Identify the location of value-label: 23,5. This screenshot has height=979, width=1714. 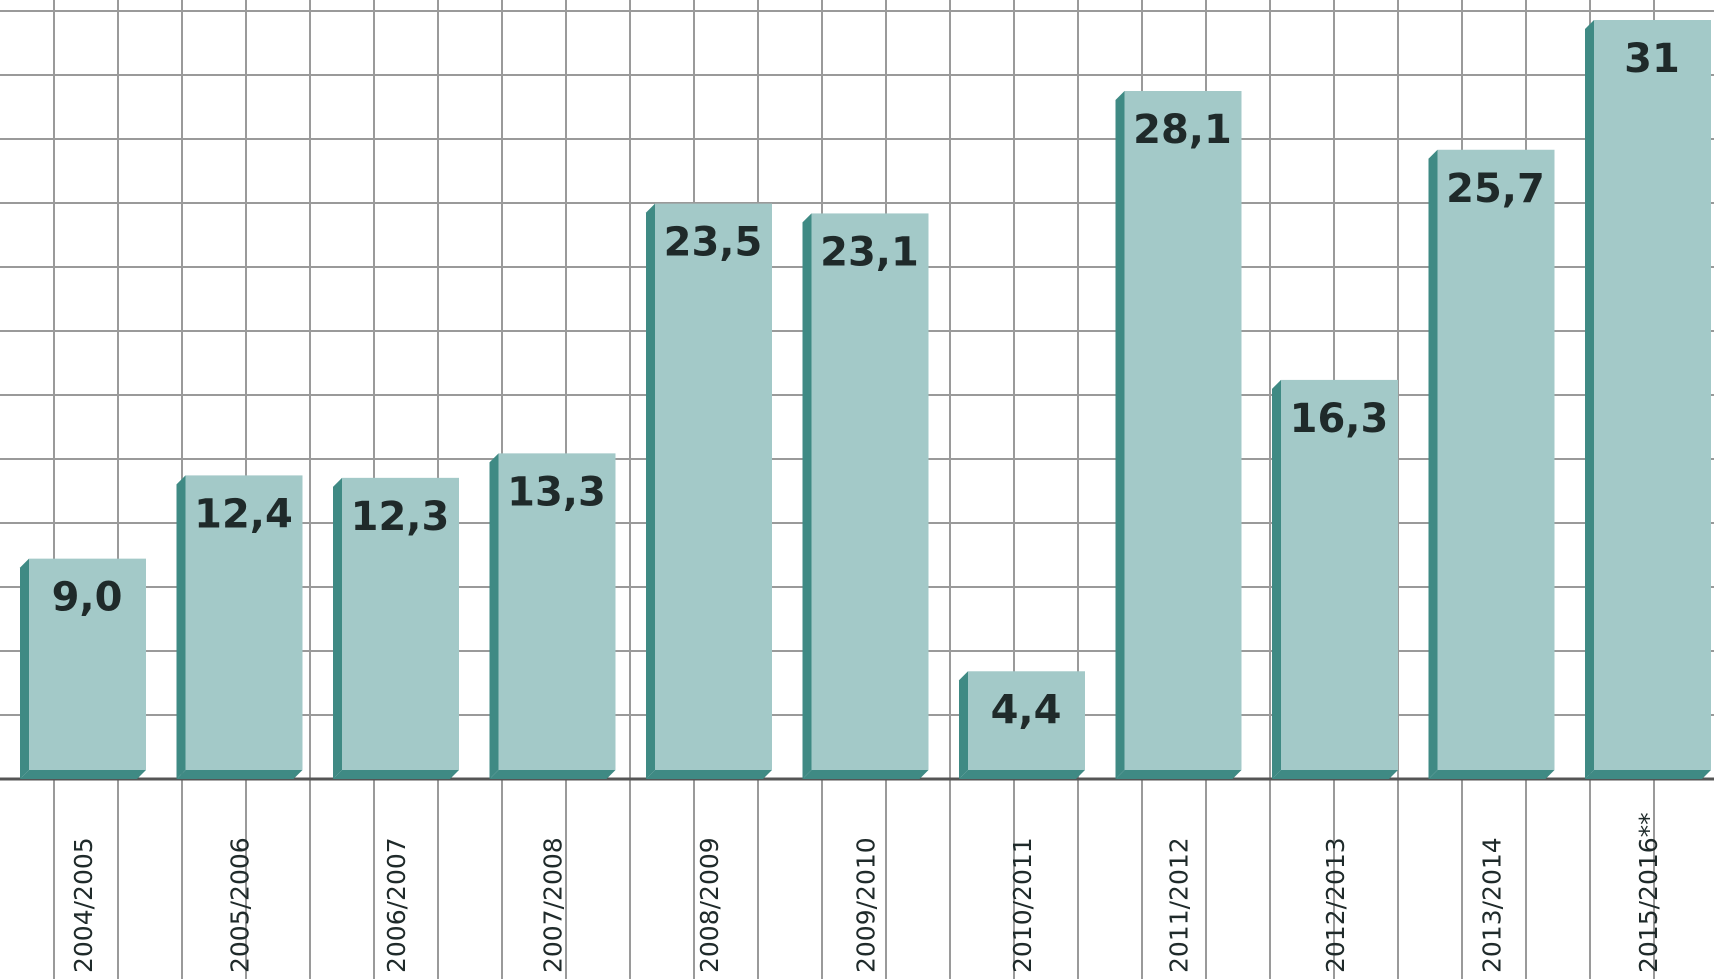
(713, 243).